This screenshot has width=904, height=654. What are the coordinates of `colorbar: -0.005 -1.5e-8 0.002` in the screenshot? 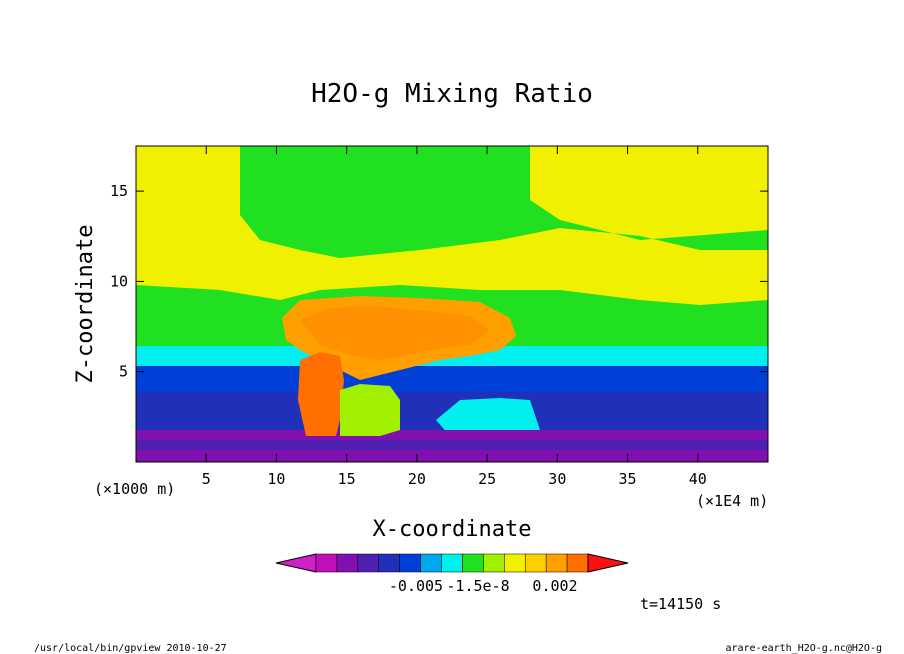 It's located at (452, 574).